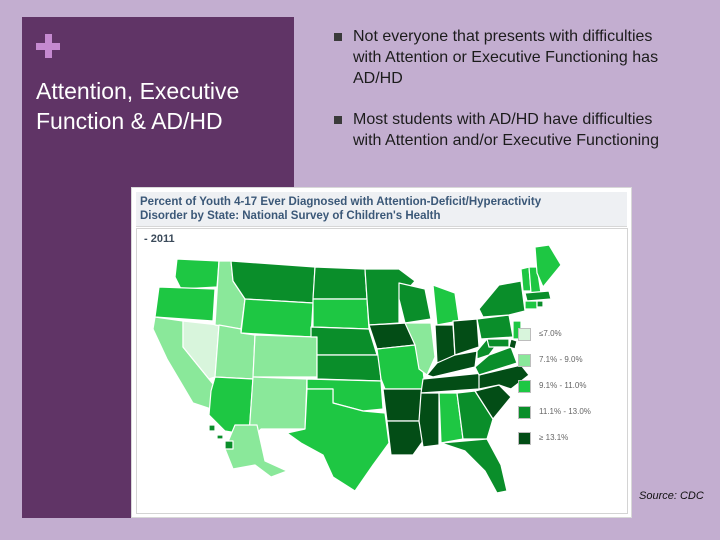 The image size is (720, 540). I want to click on legend-label: 9.1% - 11.0%, so click(563, 385).